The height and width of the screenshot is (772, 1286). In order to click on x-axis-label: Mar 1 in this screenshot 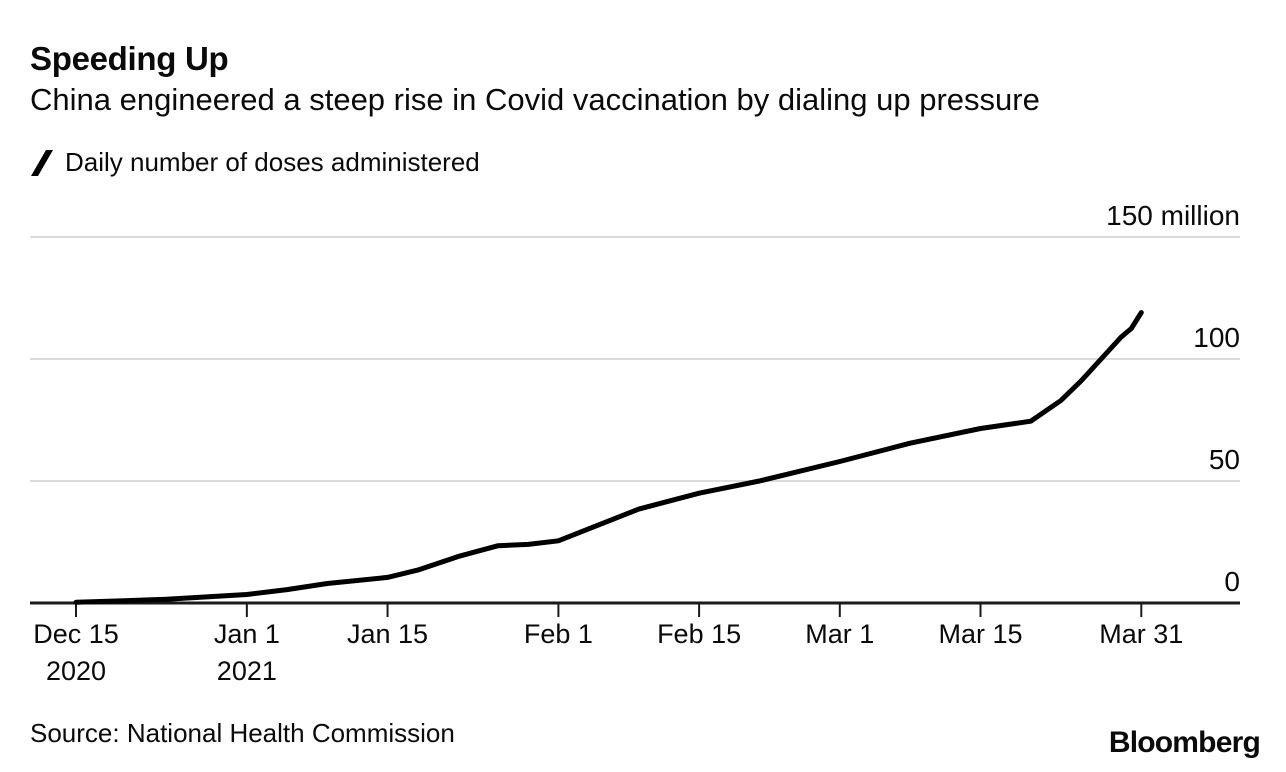, I will do `click(840, 634)`.